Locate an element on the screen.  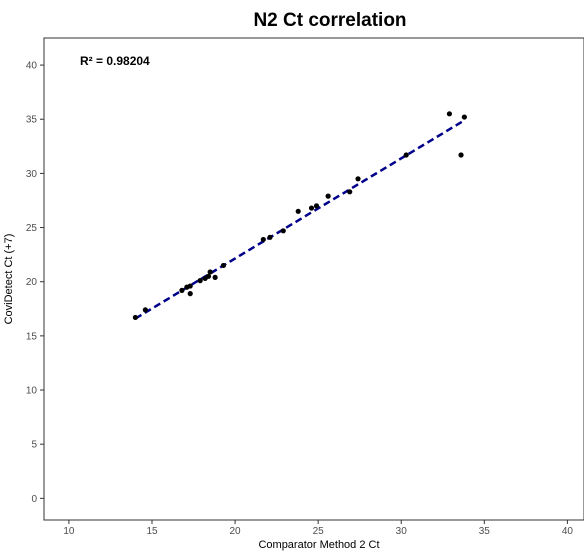
y-tick-label: 25 is located at coordinates (32, 228).